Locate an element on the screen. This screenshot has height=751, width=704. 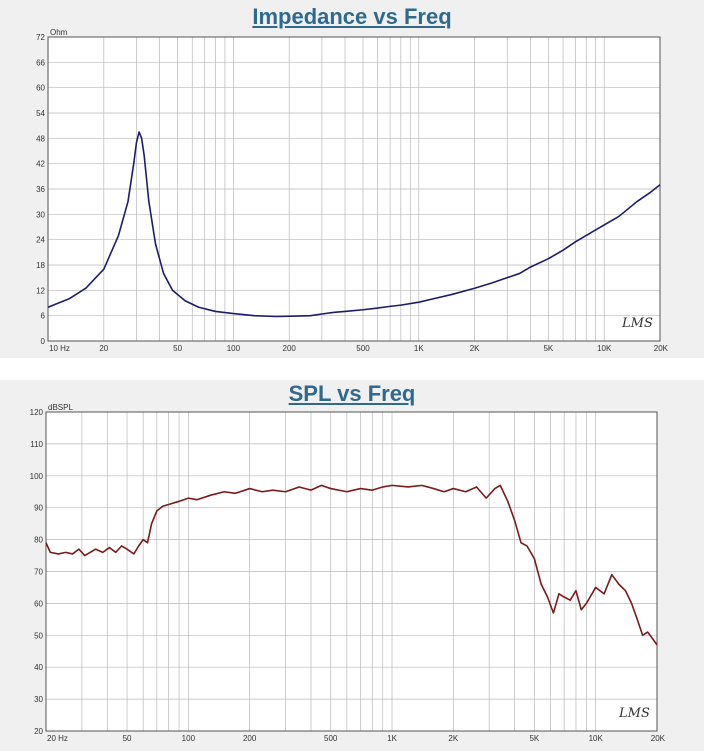
chart1-x-tick-label: 5K is located at coordinates (534, 738).